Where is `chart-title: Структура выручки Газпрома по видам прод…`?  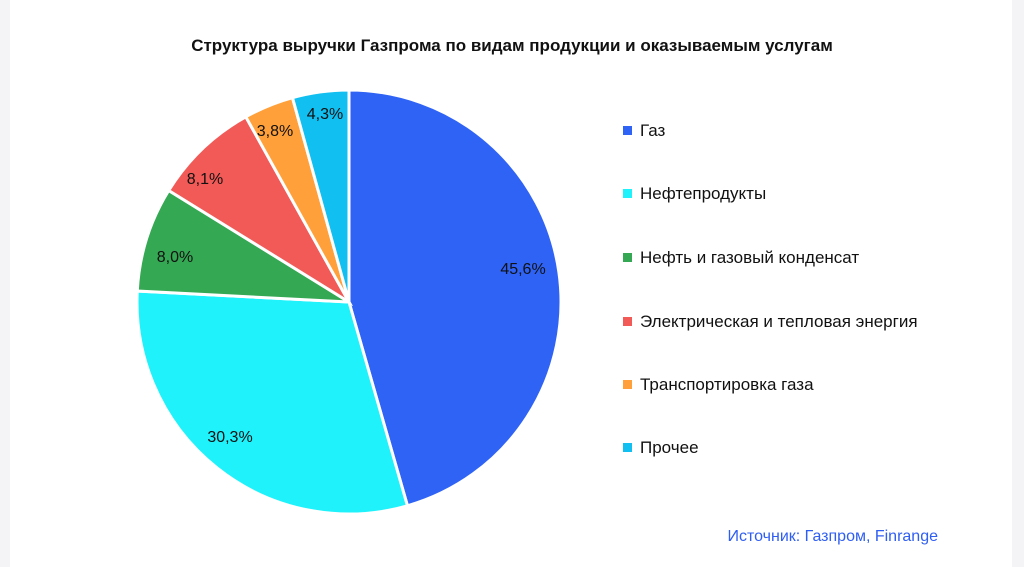
chart-title: Структура выручки Газпрома по видам прод… is located at coordinates (512, 45).